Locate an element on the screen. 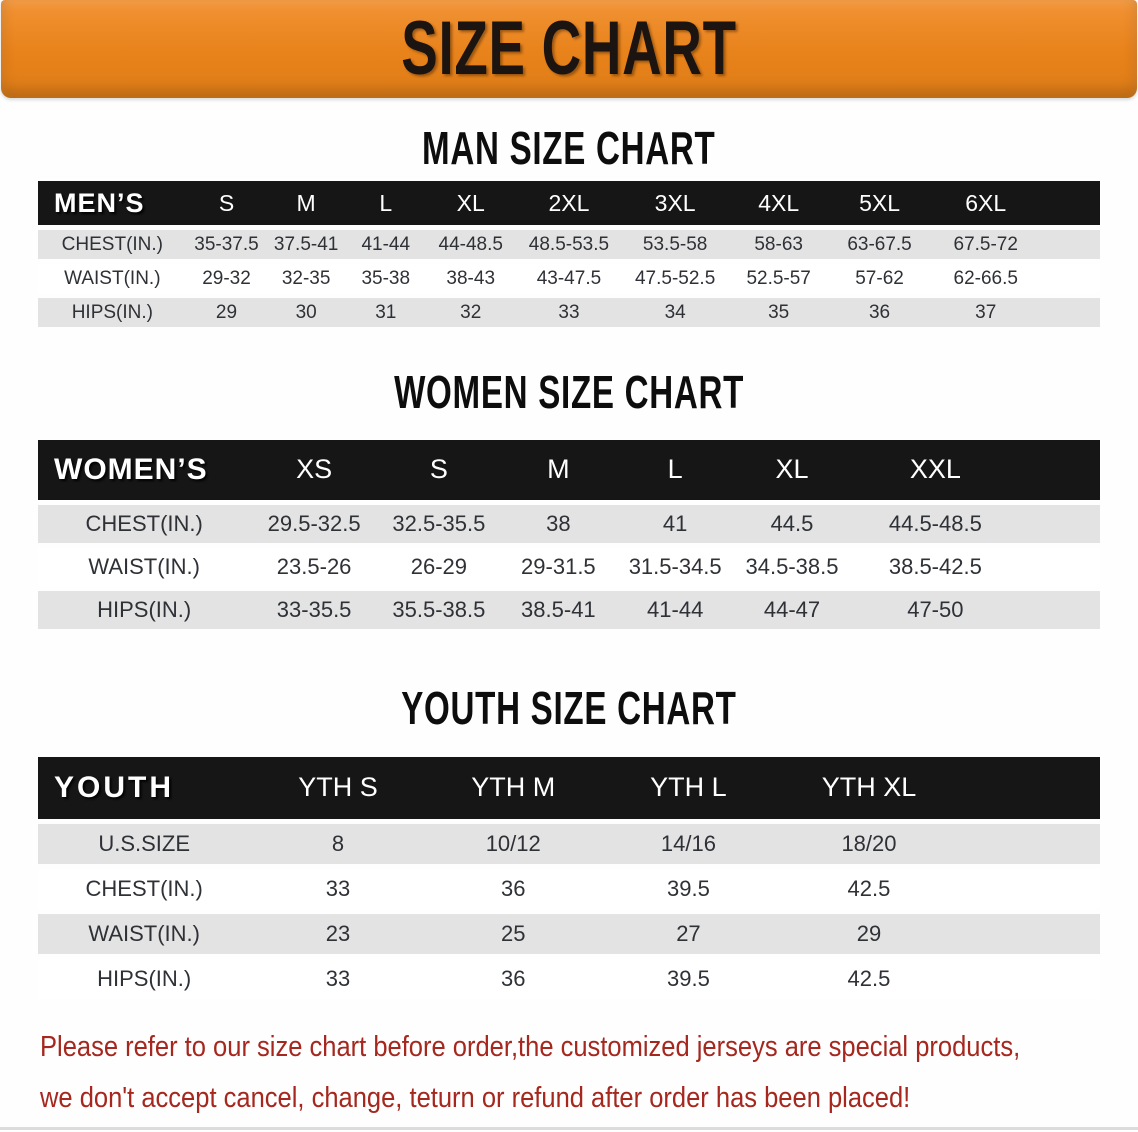 This screenshot has height=1132, width=1138. men-column-header: 2XL is located at coordinates (569, 203).